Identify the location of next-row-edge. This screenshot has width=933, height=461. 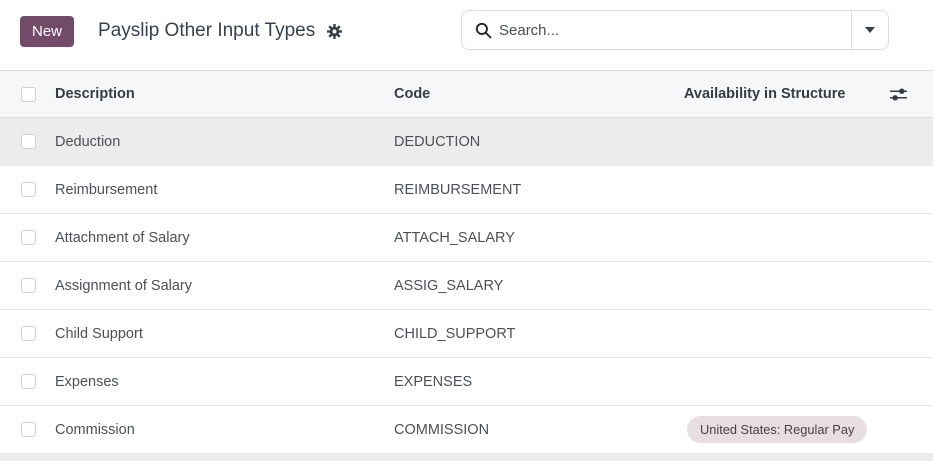
(466, 457).